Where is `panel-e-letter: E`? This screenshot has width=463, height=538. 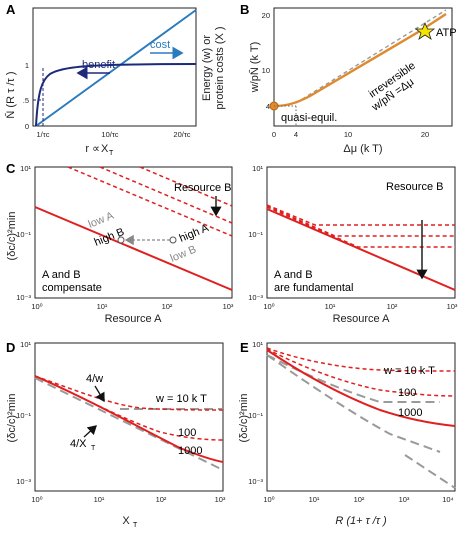 panel-e-letter: E is located at coordinates (244, 347).